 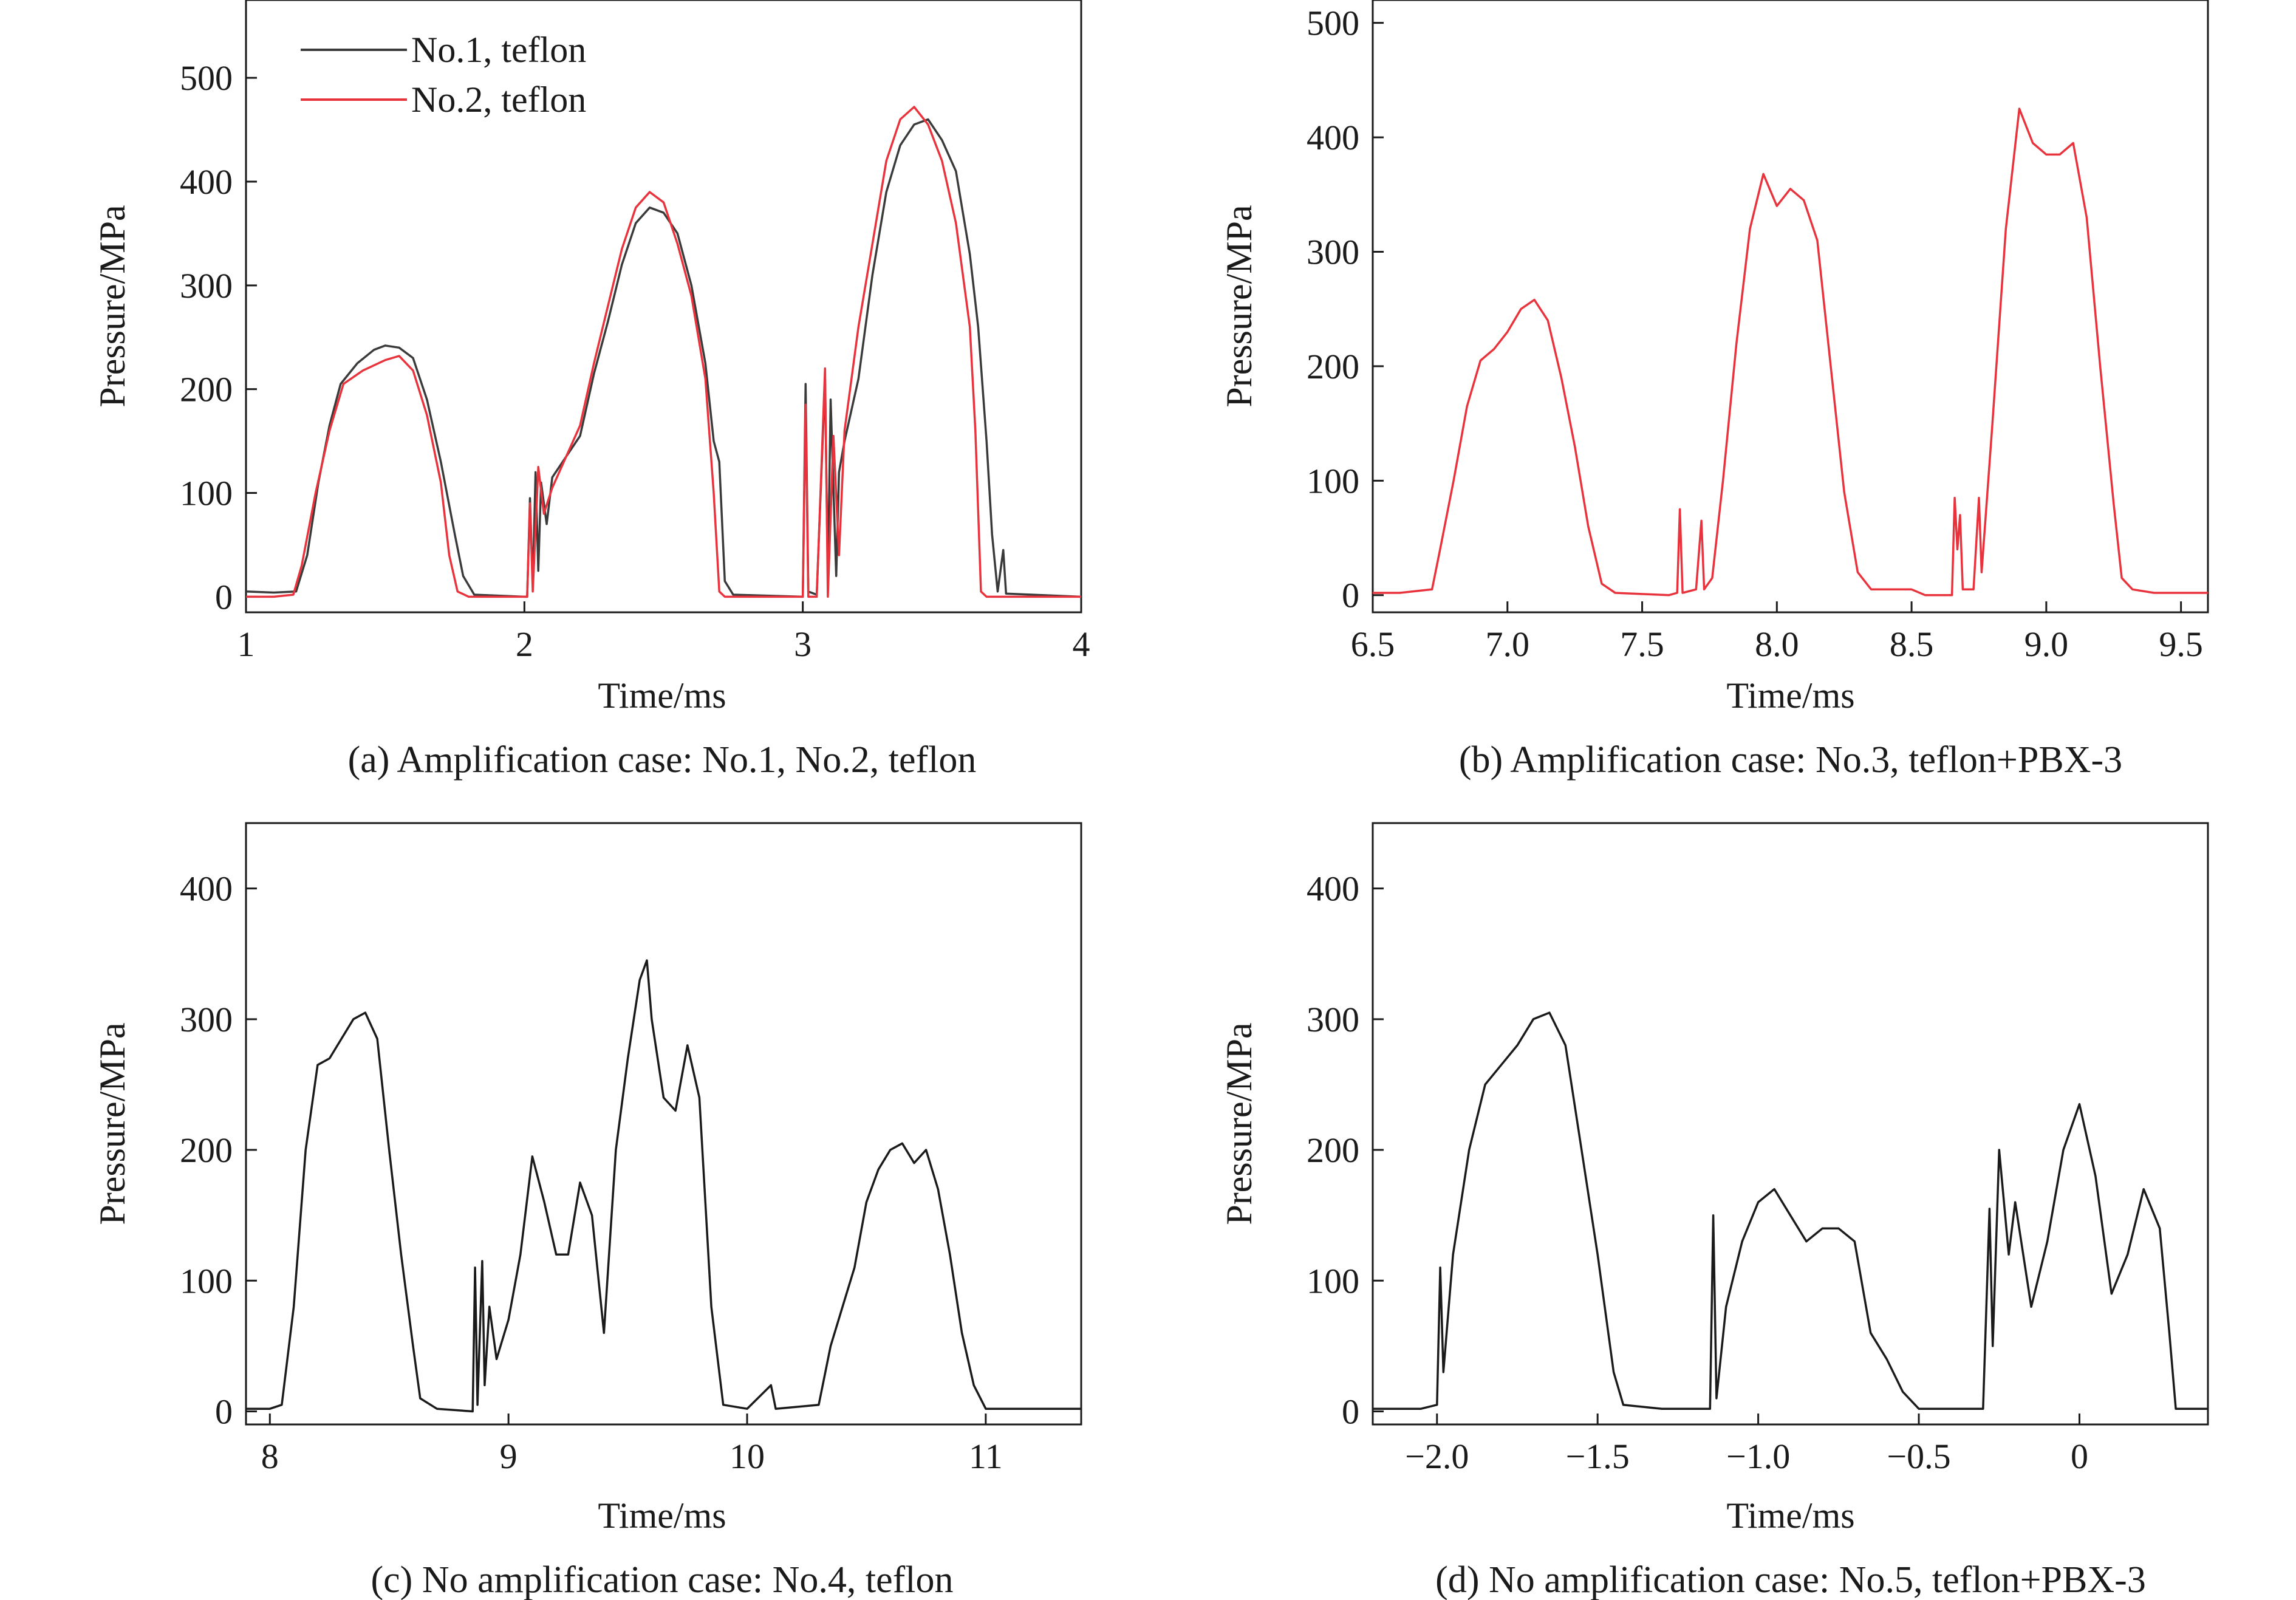 What do you see at coordinates (206, 889) in the screenshot?
I see `panel-c-y-tick-label: 400` at bounding box center [206, 889].